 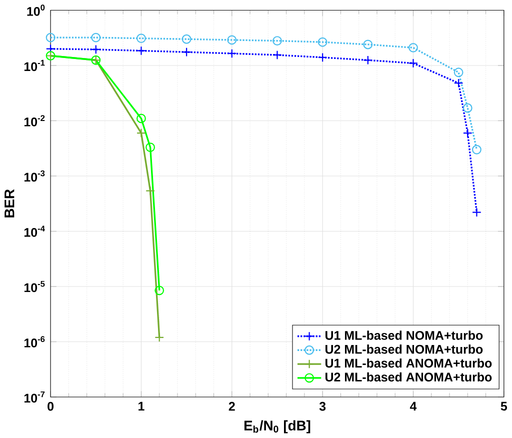 What do you see at coordinates (231, 406) in the screenshot?
I see `x-tick-label: 2` at bounding box center [231, 406].